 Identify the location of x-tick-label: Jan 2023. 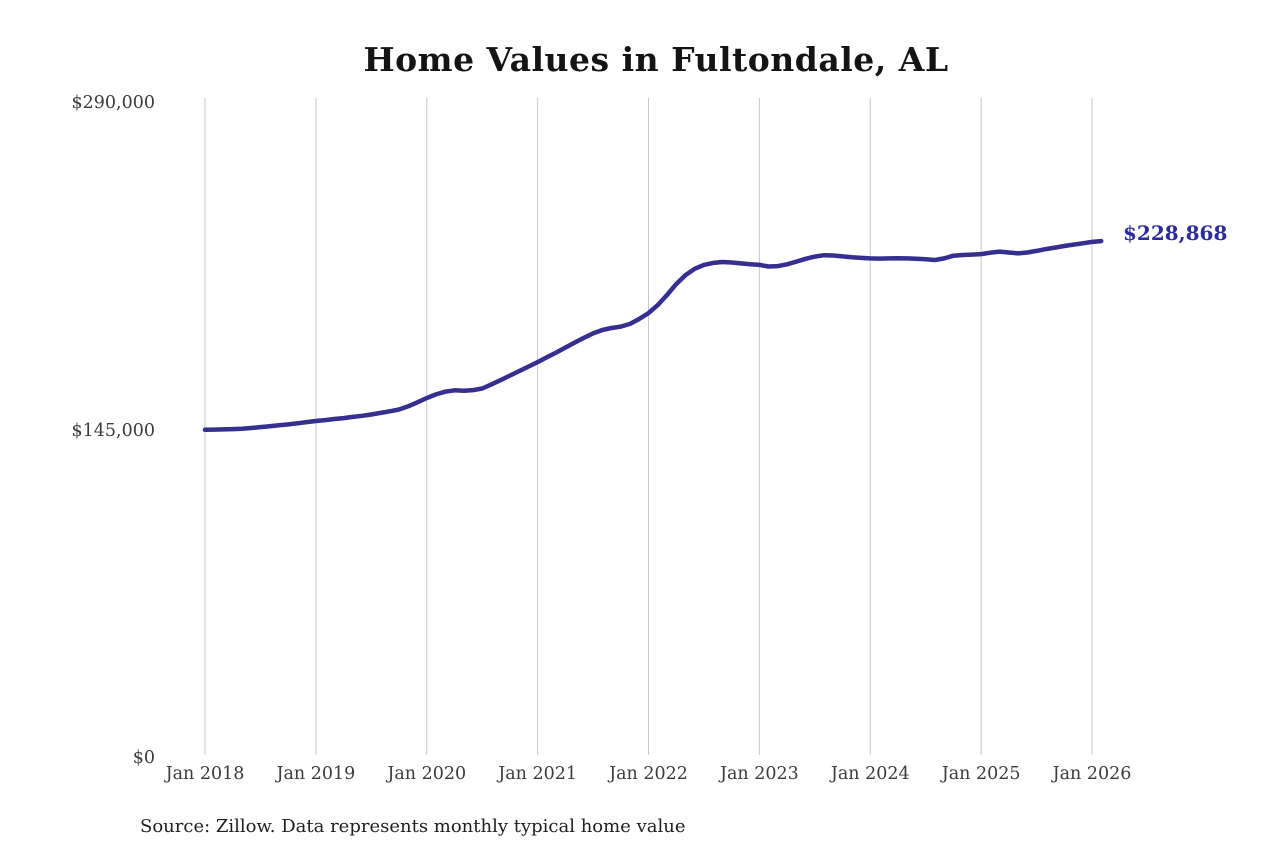
(759, 774).